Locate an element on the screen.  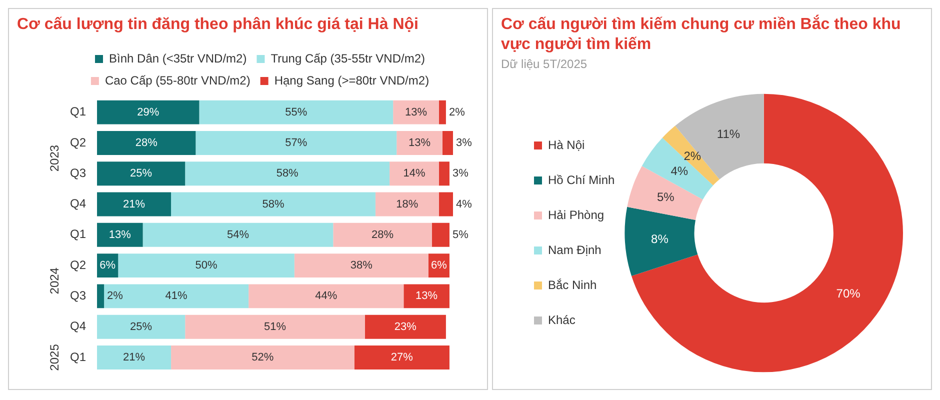
data-label: 70% is located at coordinates (848, 293).